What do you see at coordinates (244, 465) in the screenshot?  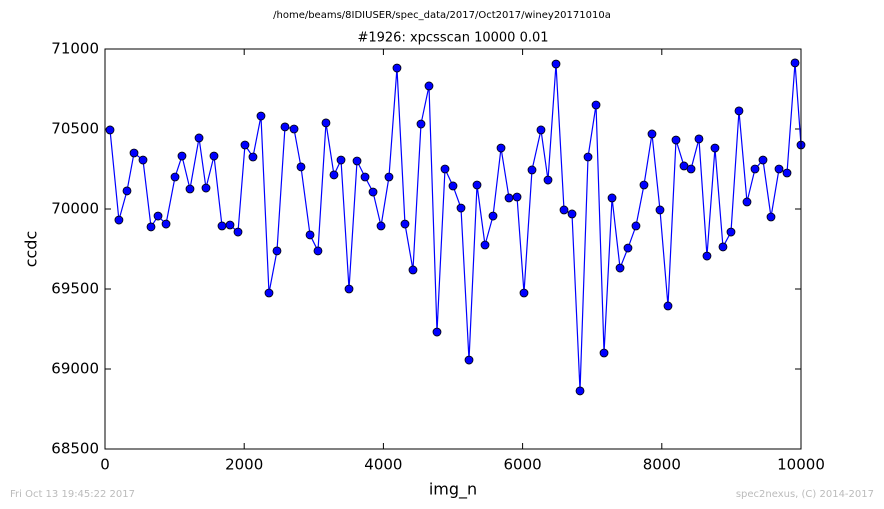 I see `x-tick-label: 2000` at bounding box center [244, 465].